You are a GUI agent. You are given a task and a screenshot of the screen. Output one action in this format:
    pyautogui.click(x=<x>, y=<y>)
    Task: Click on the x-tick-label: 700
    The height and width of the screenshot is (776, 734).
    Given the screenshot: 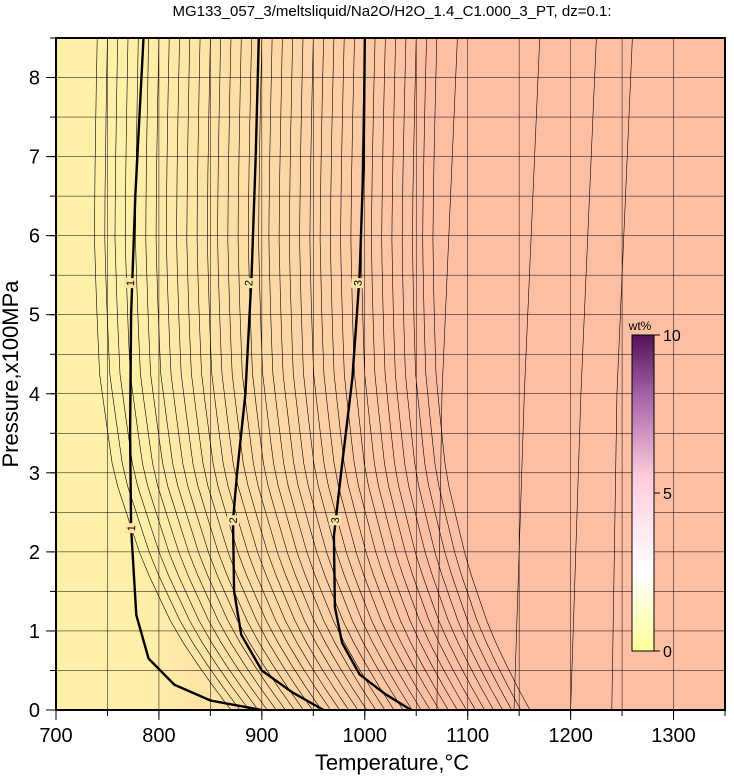 What is the action you would take?
    pyautogui.click(x=55, y=736)
    